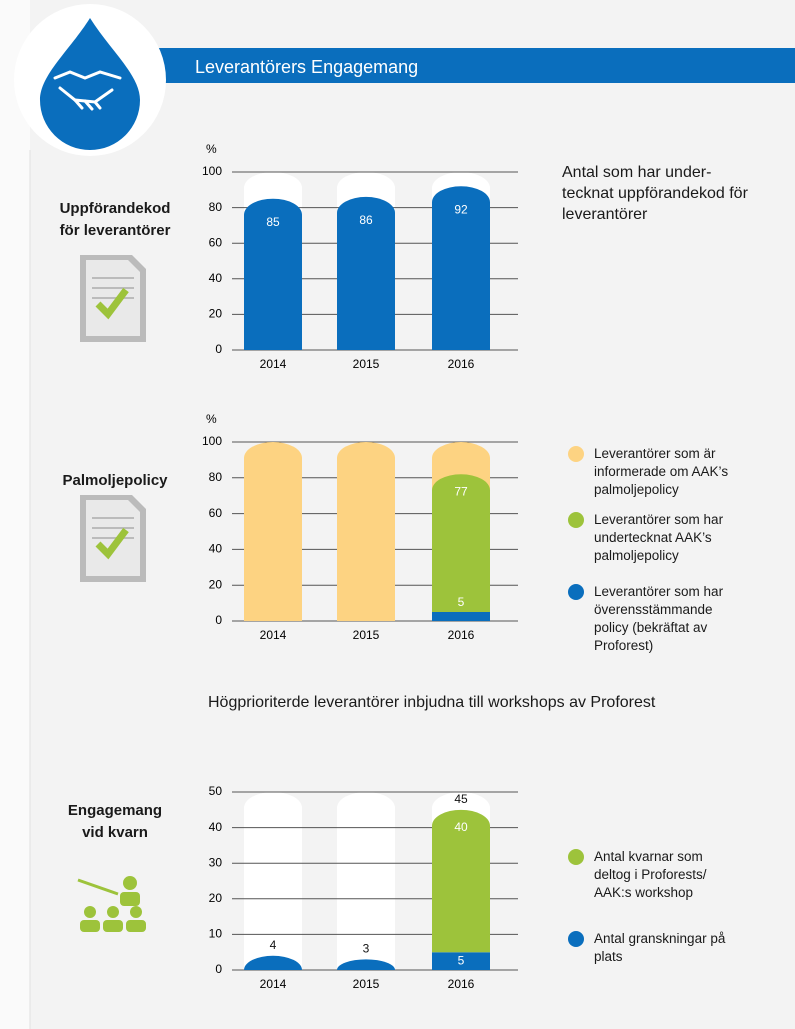 The height and width of the screenshot is (1029, 795). Describe the element at coordinates (461, 799) in the screenshot. I see `total-label: 45` at that location.